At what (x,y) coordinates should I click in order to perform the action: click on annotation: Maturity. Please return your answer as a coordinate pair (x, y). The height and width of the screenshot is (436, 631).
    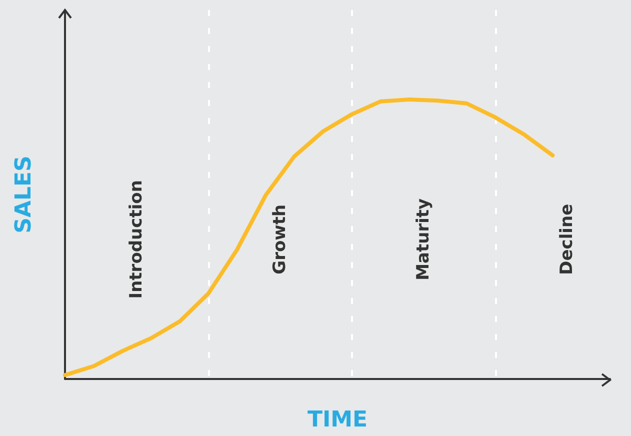
    Looking at the image, I should click on (424, 239).